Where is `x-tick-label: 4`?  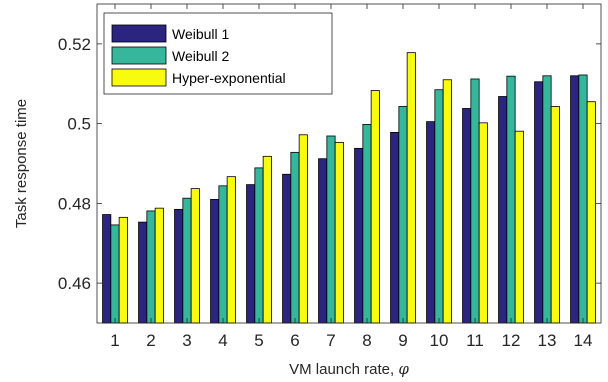
x-tick-label: 4 is located at coordinates (222, 340).